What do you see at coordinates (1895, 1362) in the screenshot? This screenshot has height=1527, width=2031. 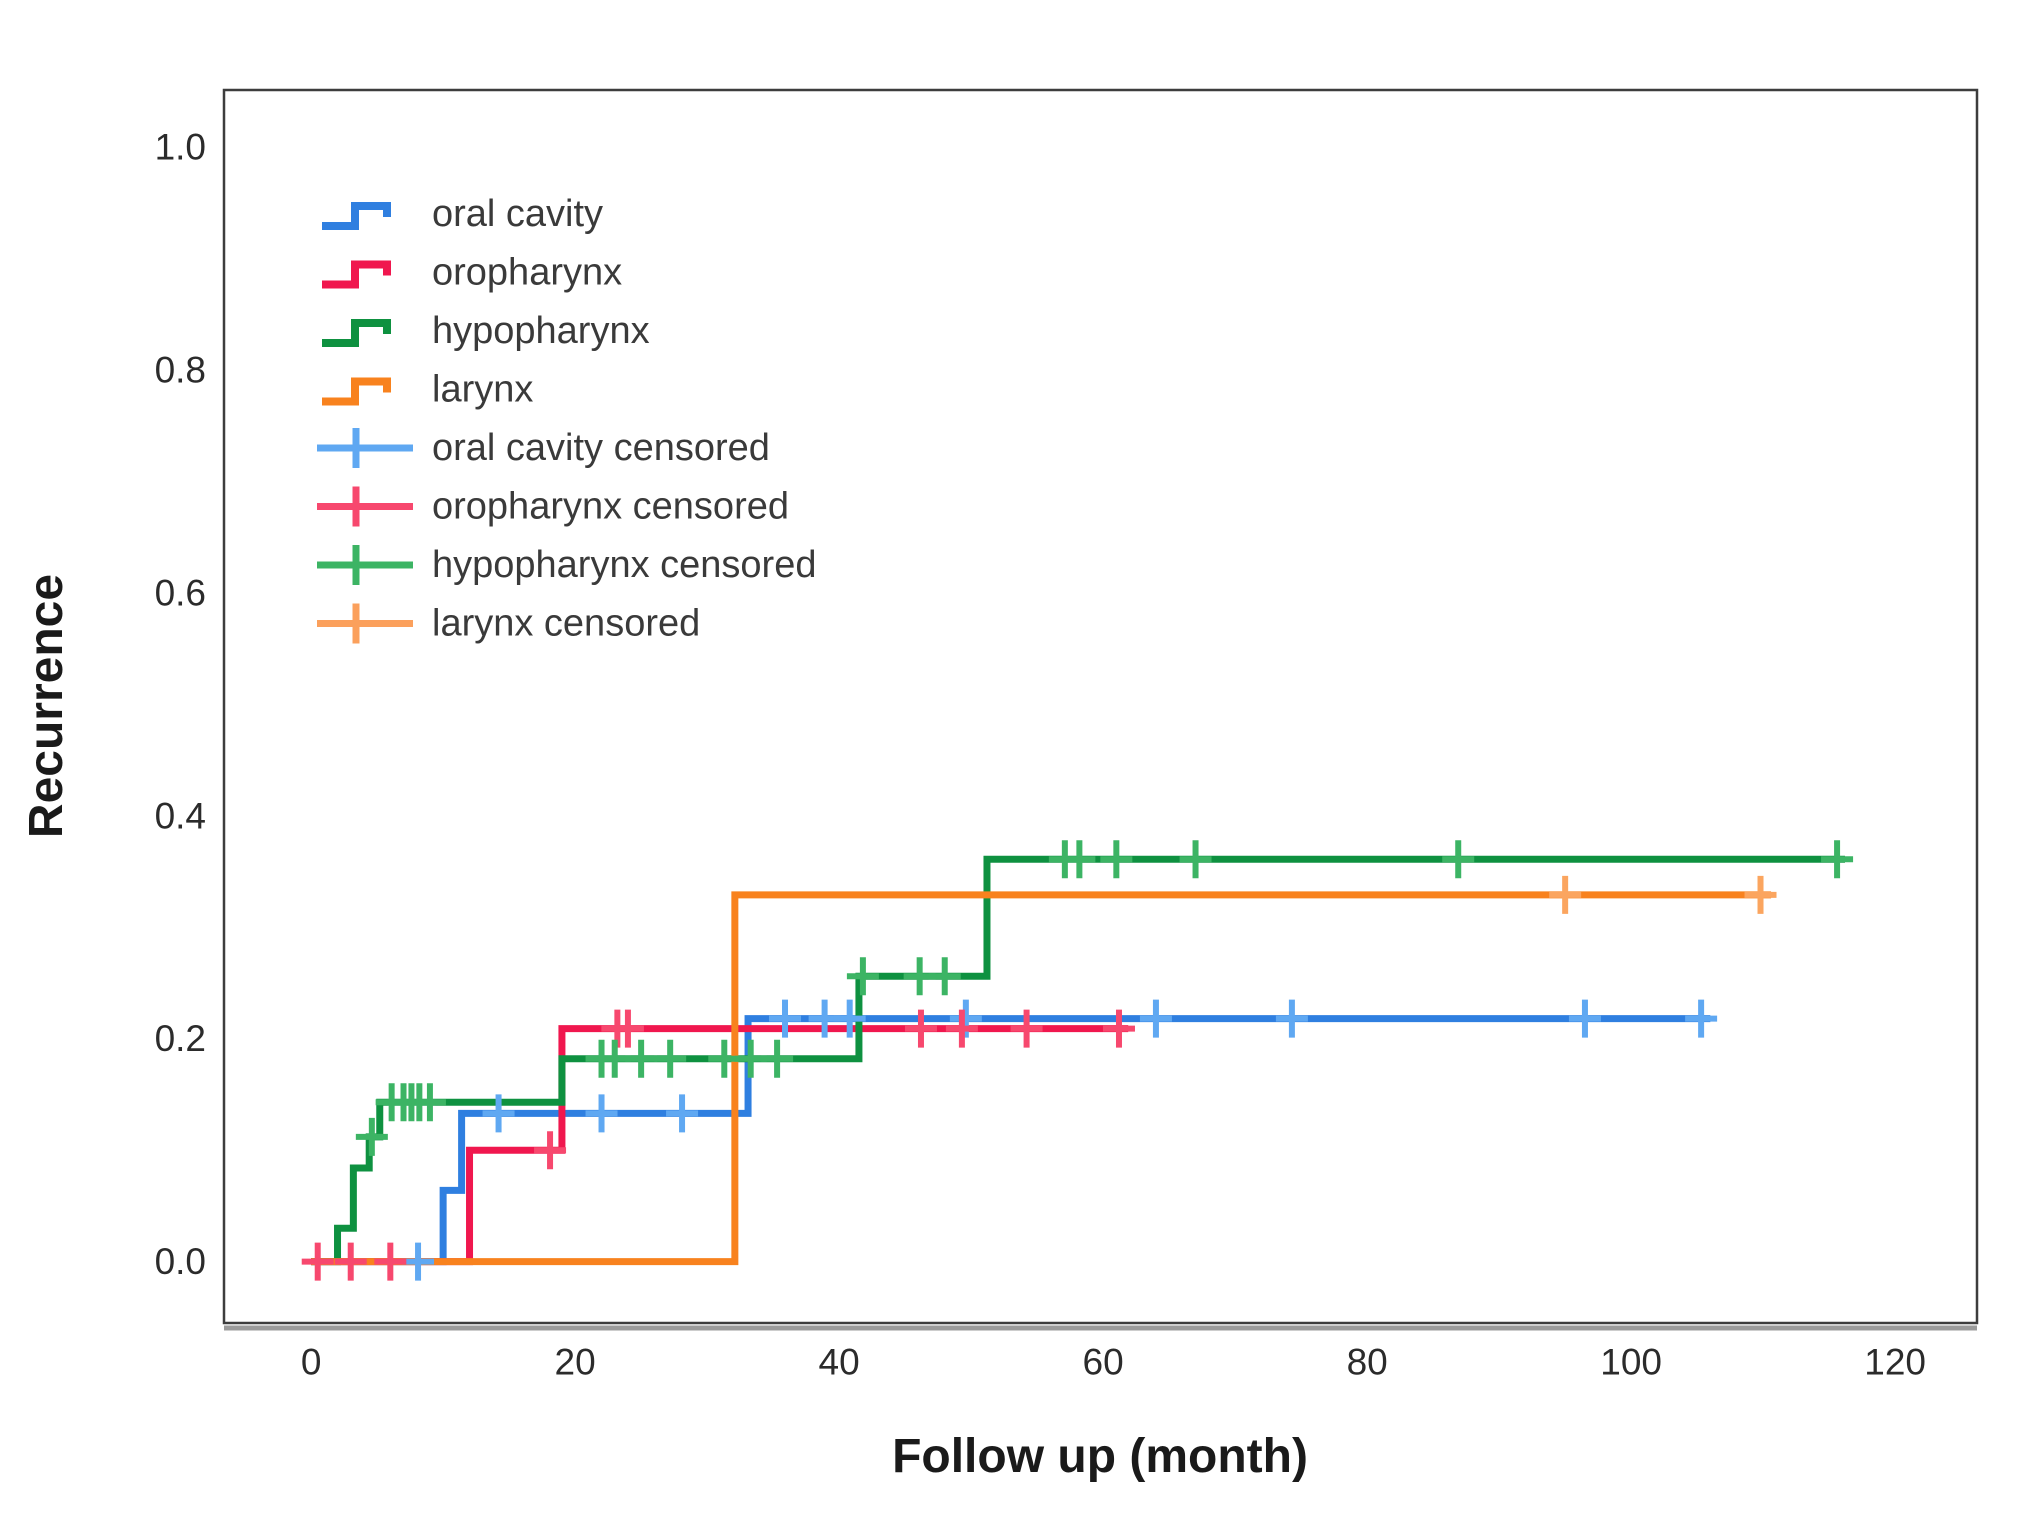 I see `x-tick-label: 120` at bounding box center [1895, 1362].